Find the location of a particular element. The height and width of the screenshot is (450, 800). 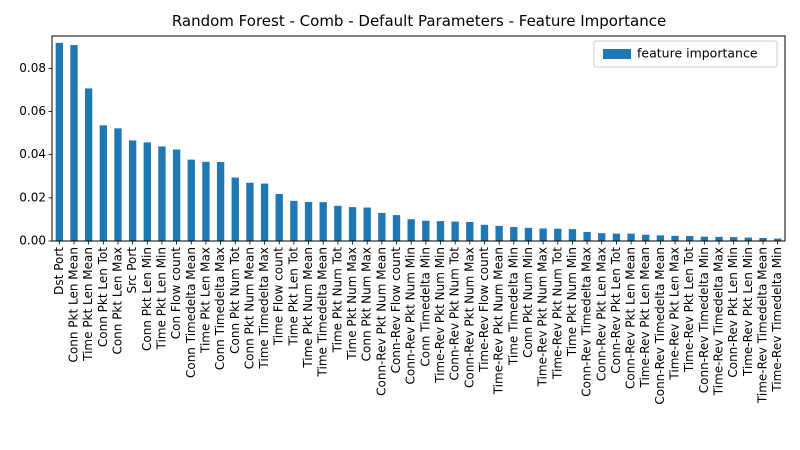

x-tick-label: Dst Port is located at coordinates (59, 271).